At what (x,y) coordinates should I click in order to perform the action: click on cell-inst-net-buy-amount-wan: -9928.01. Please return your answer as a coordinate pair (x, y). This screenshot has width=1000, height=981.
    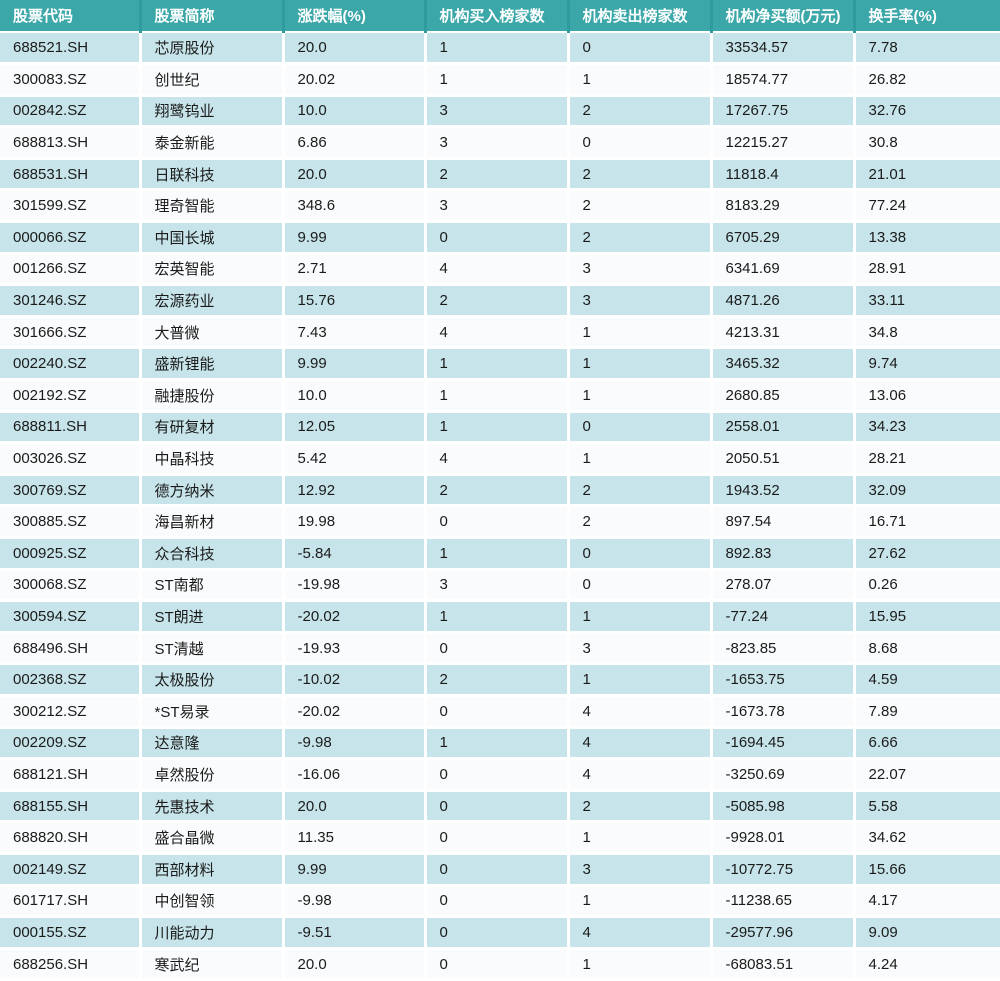
    Looking at the image, I should click on (781, 838).